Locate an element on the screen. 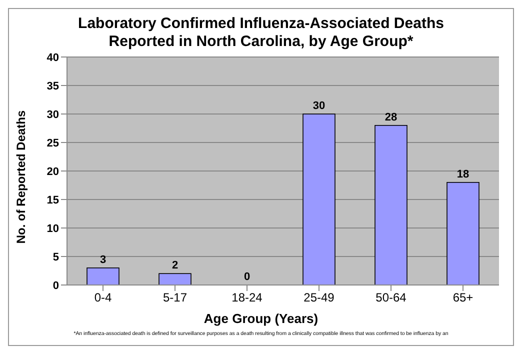 This screenshot has height=354, width=522. y-axis-title: No. of Reported Deaths is located at coordinates (21, 177).